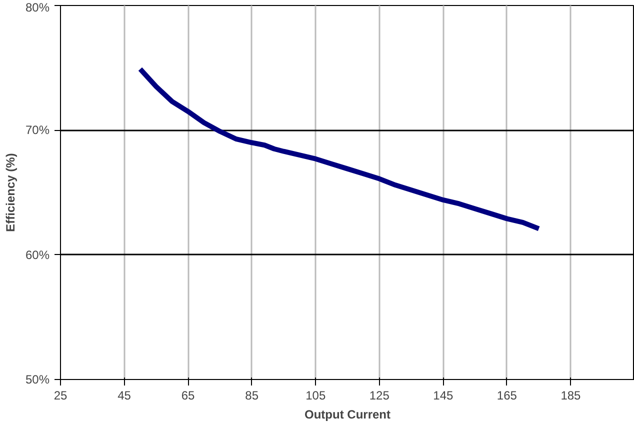 The image size is (634, 424). I want to click on x-tick-label: 65, so click(188, 395).